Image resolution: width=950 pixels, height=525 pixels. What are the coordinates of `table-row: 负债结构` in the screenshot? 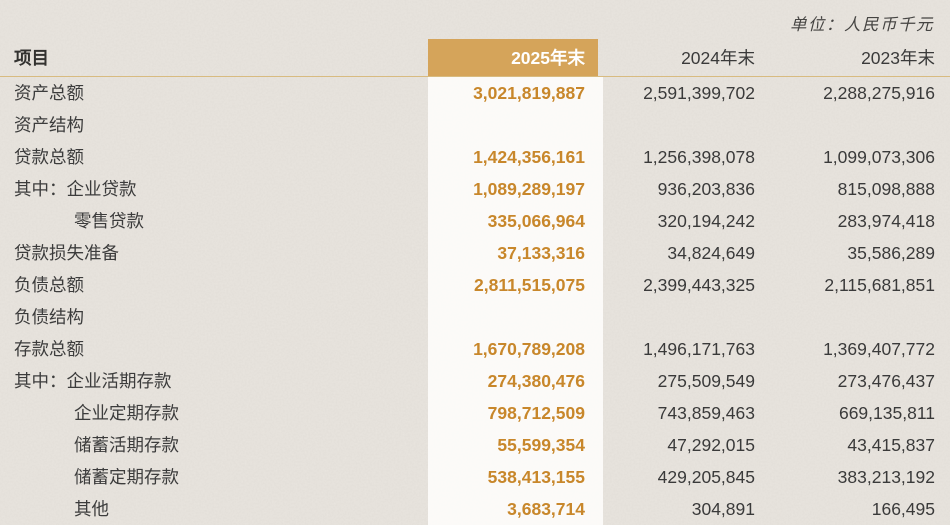 It's located at (475, 317).